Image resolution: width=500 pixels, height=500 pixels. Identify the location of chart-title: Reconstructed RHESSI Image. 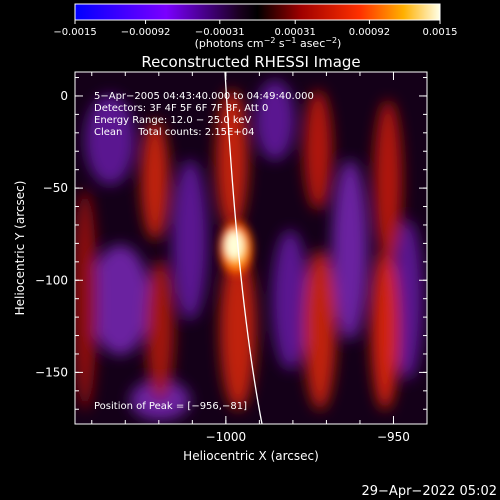
(250, 62).